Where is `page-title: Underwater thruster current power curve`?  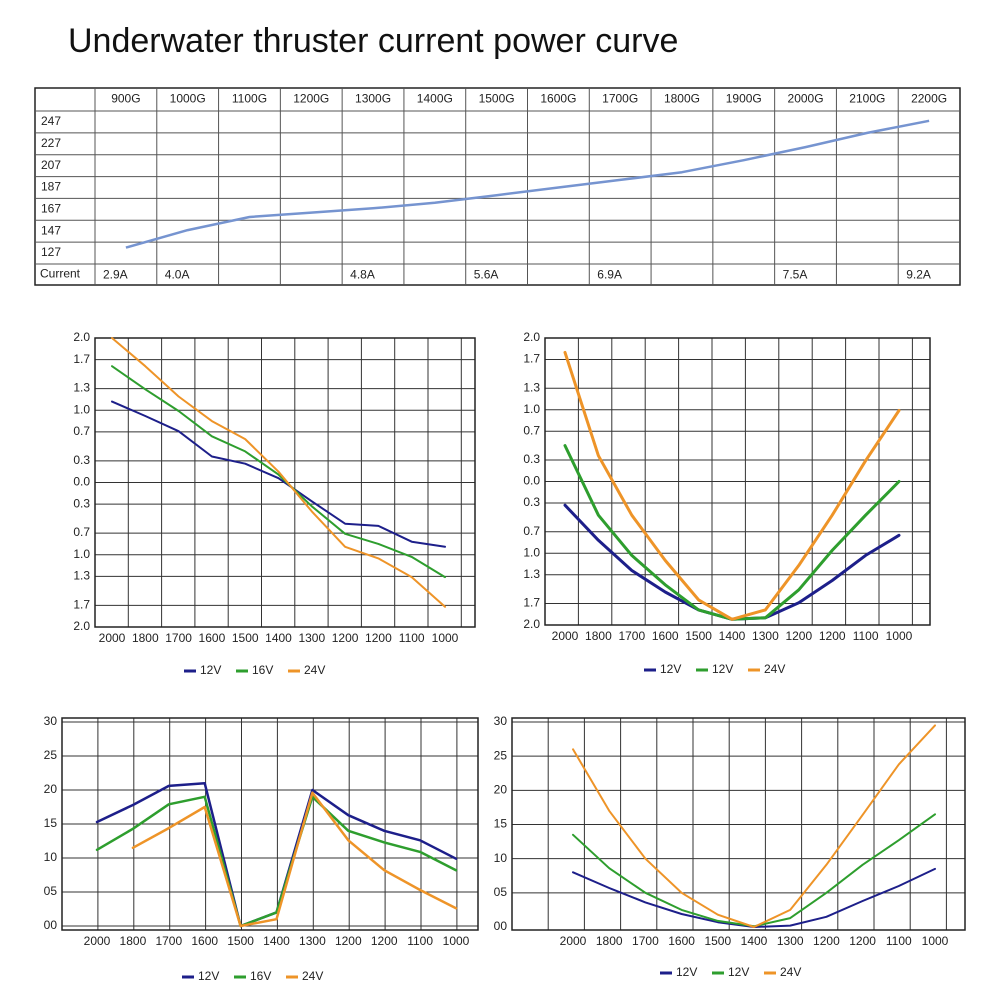 page-title: Underwater thruster current power curve is located at coordinates (373, 41).